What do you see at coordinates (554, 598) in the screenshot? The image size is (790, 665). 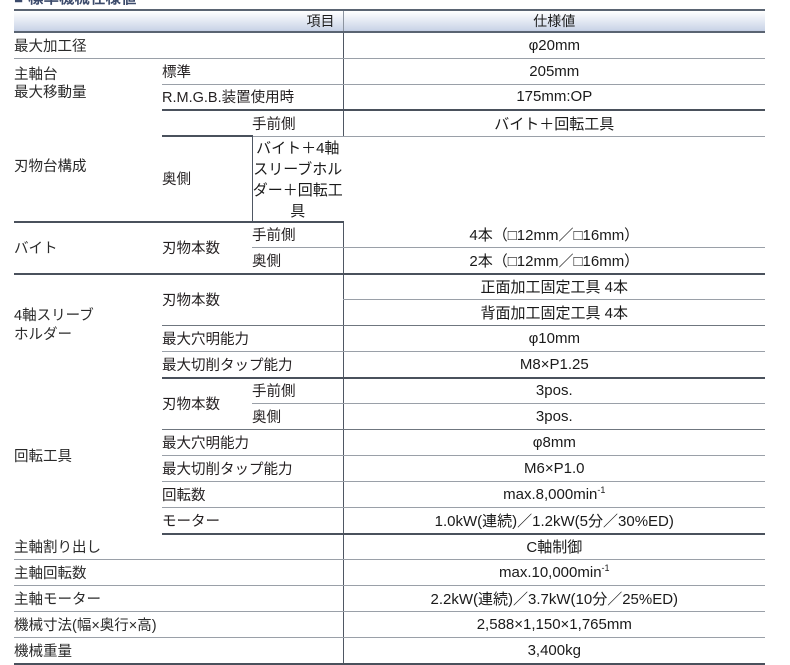 I see `row-value-spindle-motor: 2.2kW(連続)／3.7kW(10分／25%ED)` at bounding box center [554, 598].